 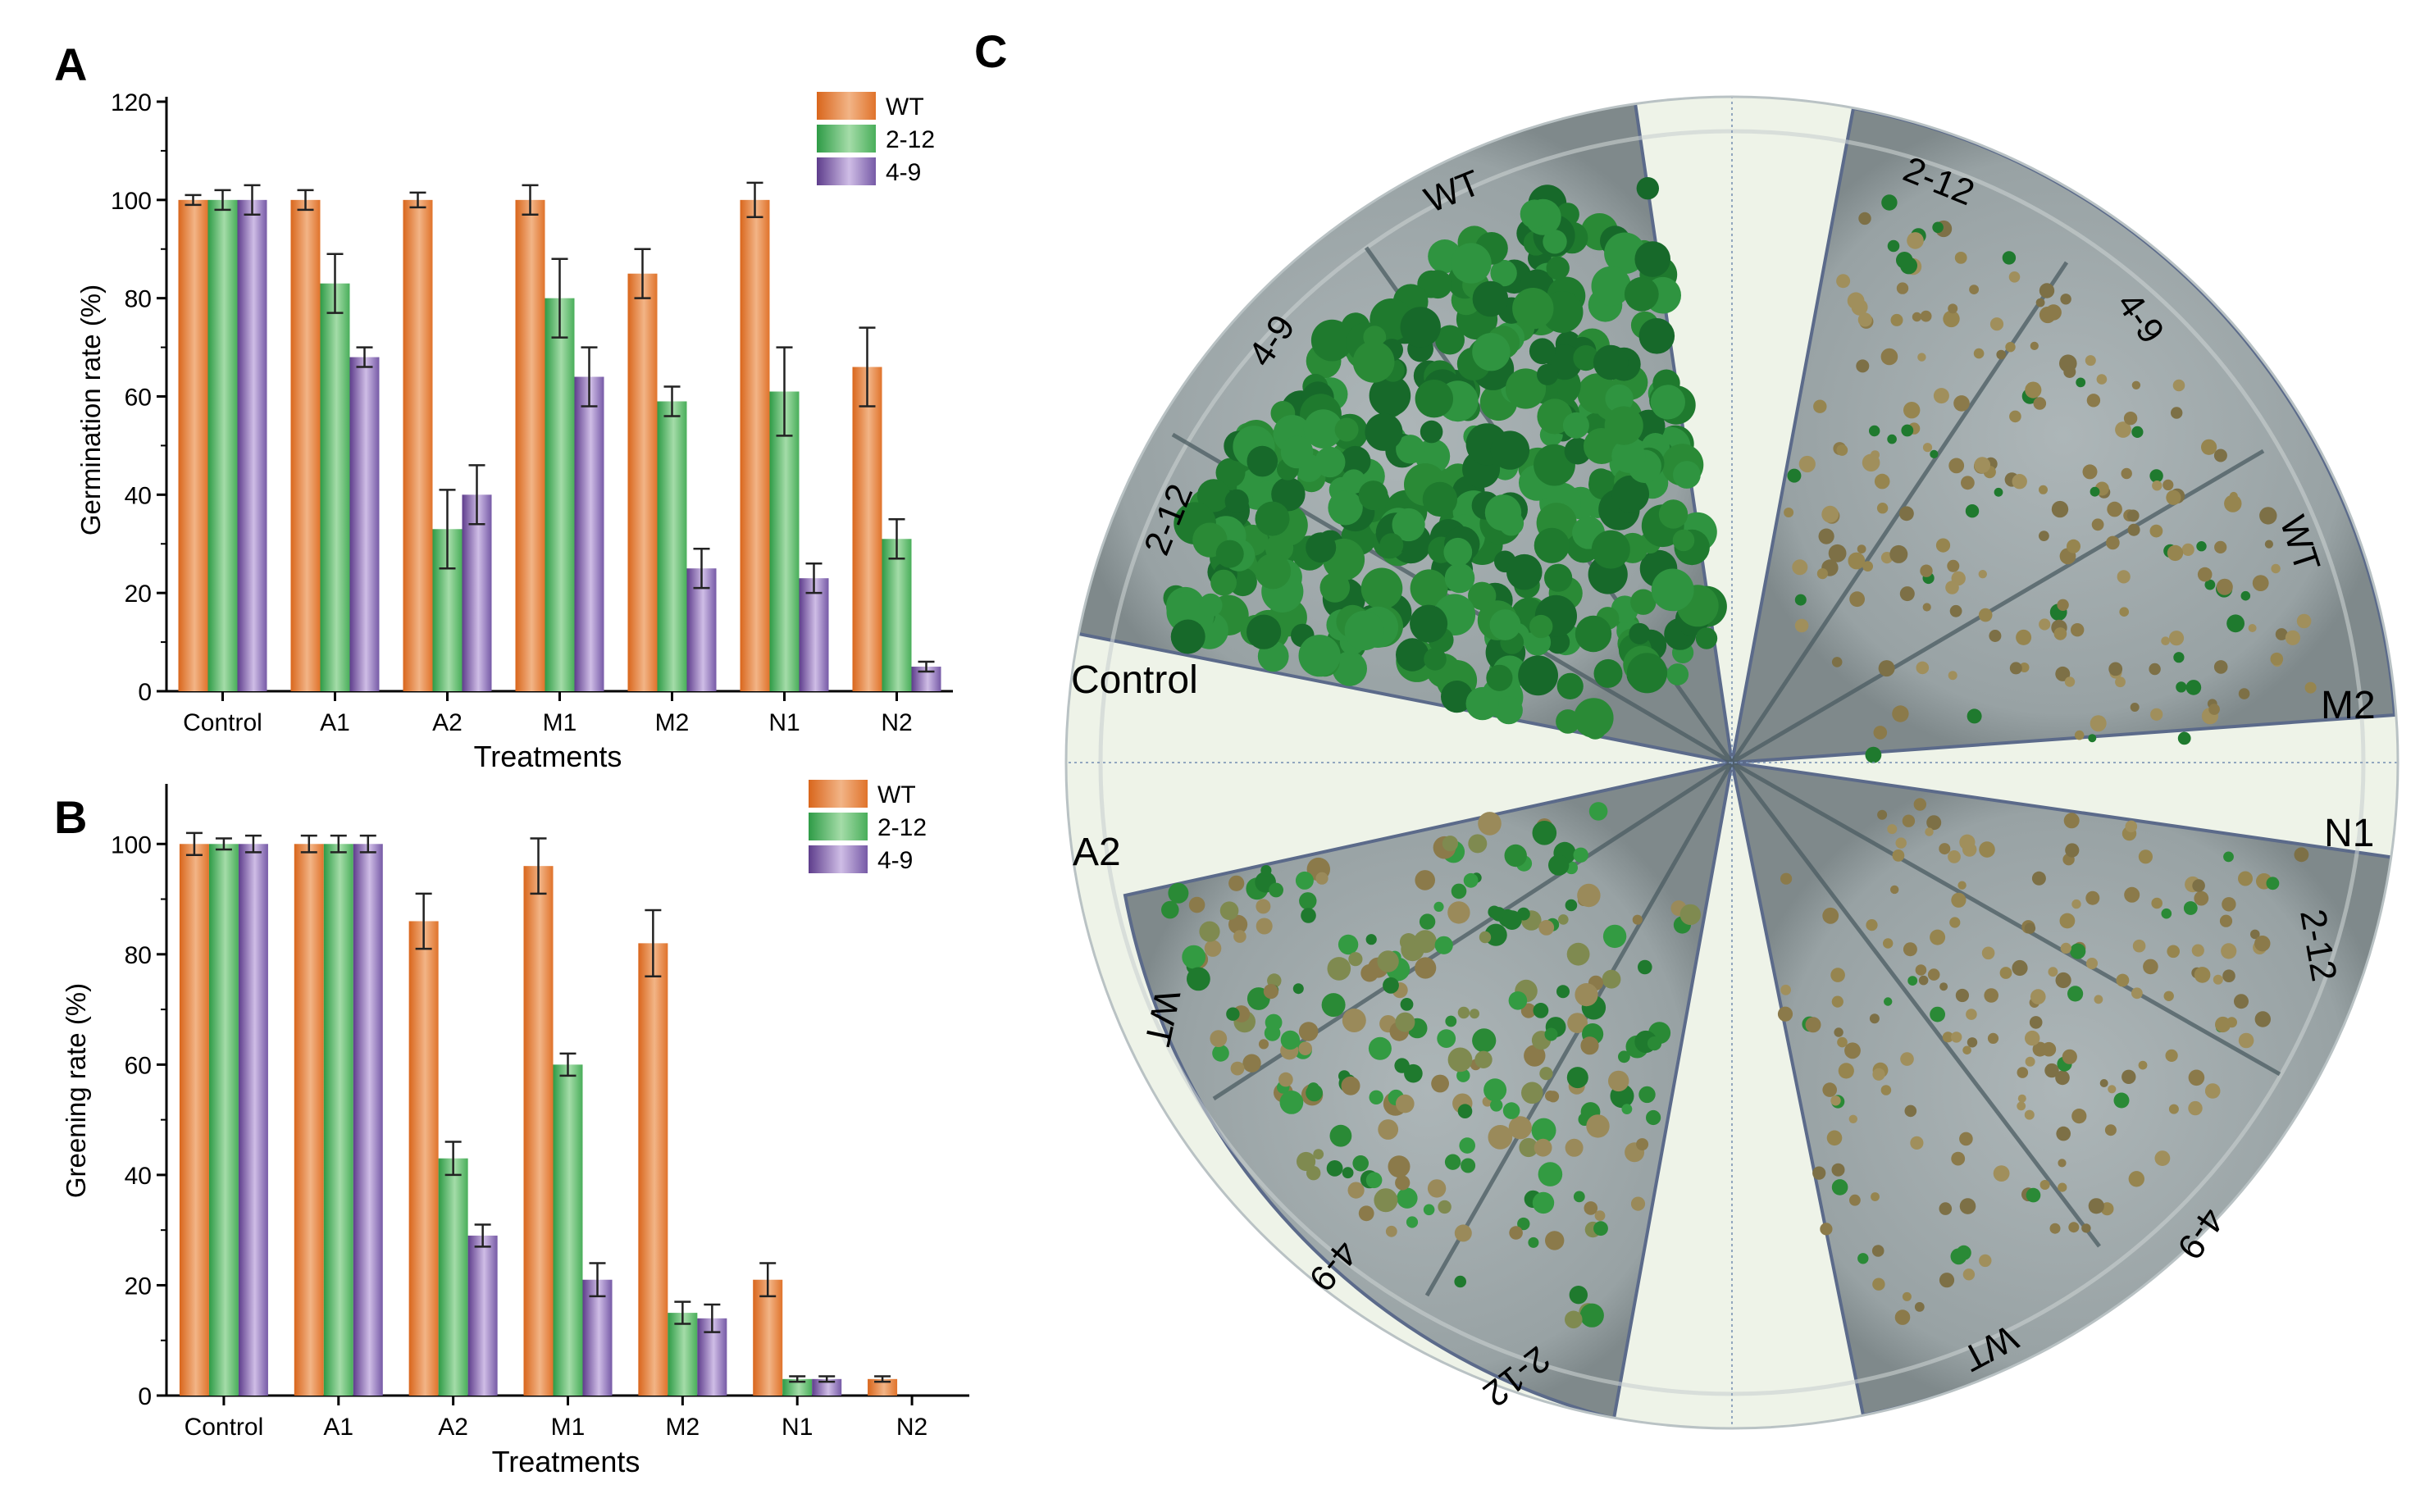 What do you see at coordinates (784, 541) in the screenshot?
I see `bar-2-12-n1` at bounding box center [784, 541].